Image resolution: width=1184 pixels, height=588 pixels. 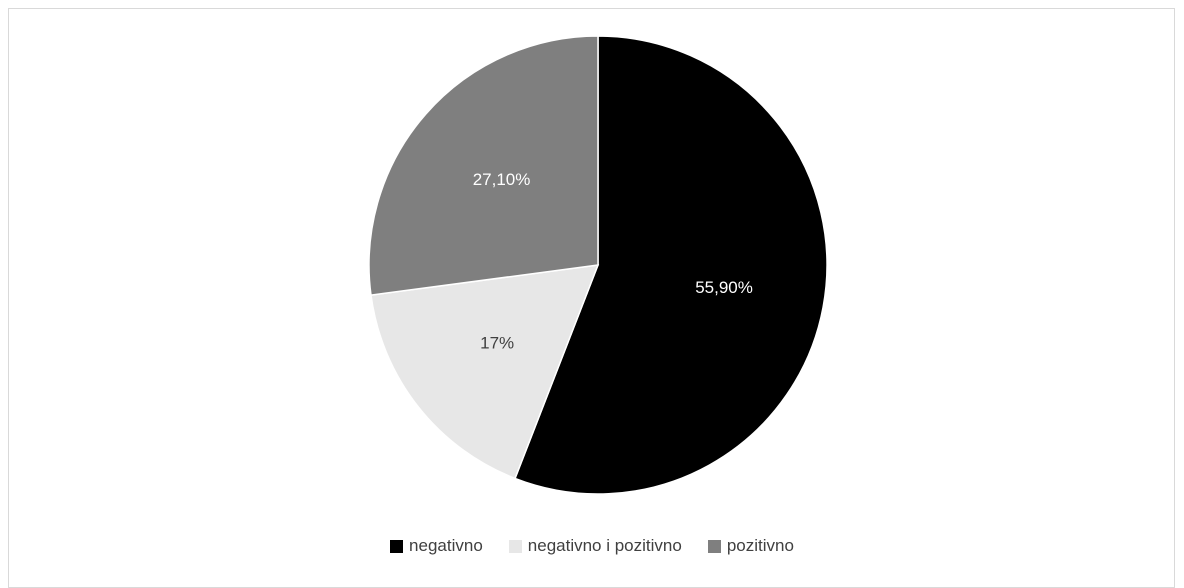 What do you see at coordinates (483, 165) in the screenshot?
I see `pie-slice-pozitivno` at bounding box center [483, 165].